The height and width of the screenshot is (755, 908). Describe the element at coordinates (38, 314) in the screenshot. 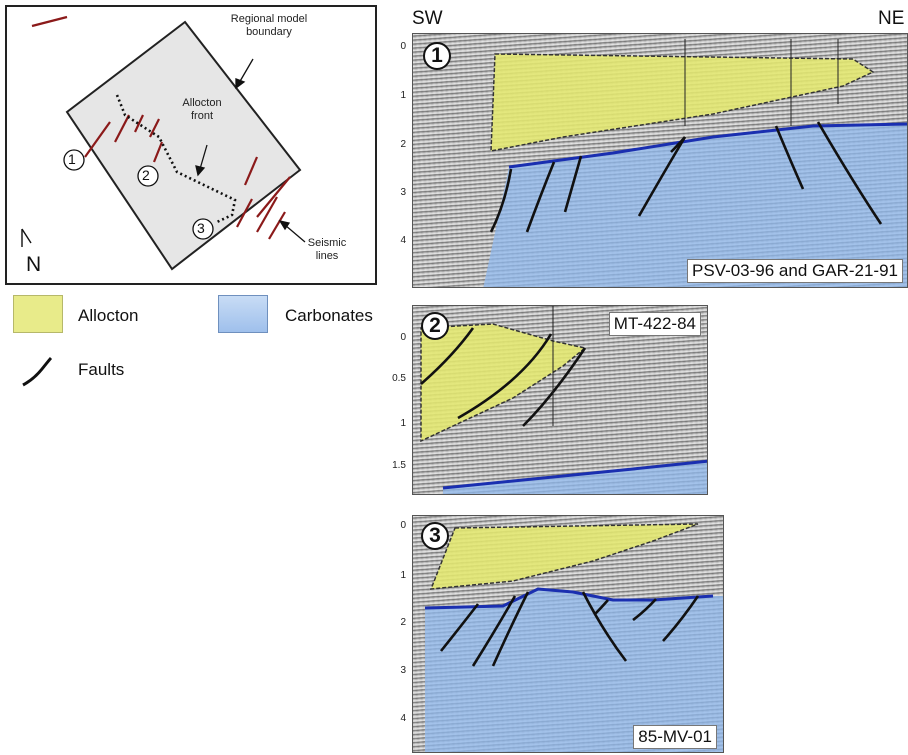

I see `legend-allocton-swatch` at that location.